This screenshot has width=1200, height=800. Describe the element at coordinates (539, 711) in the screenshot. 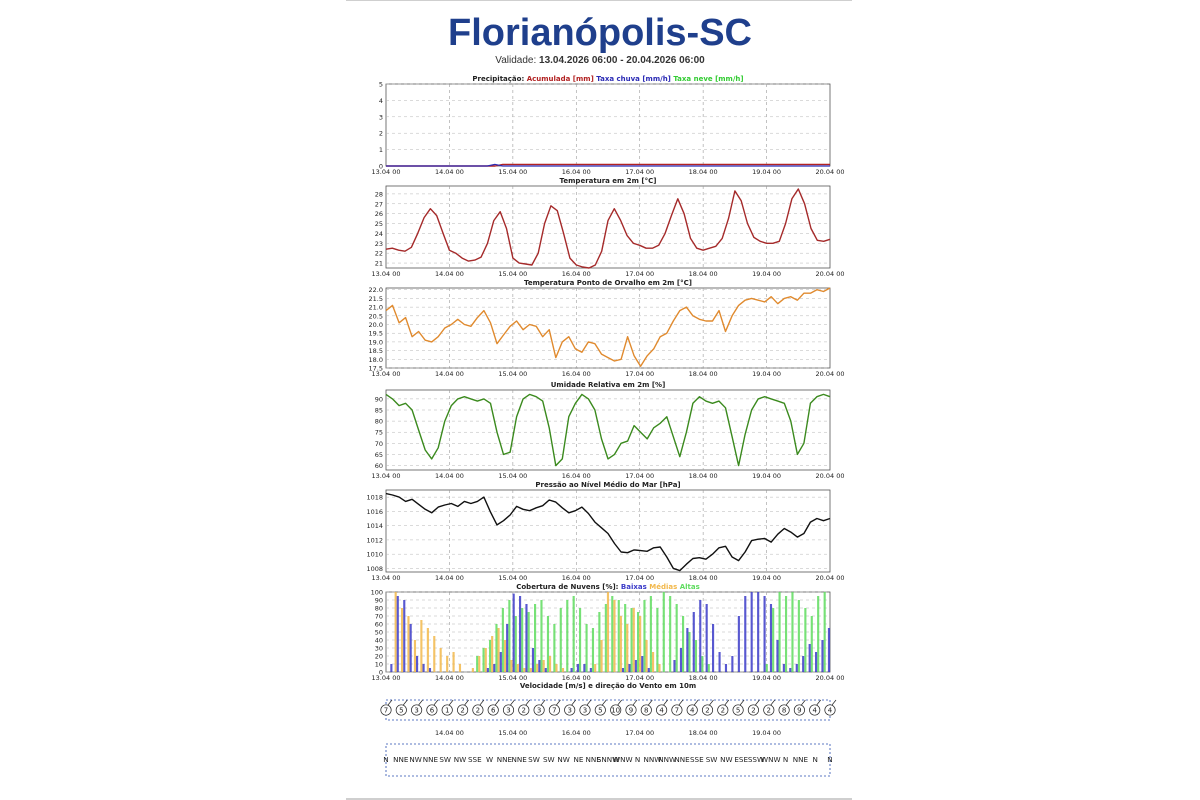

I see `wind-speed-label: 3` at that location.